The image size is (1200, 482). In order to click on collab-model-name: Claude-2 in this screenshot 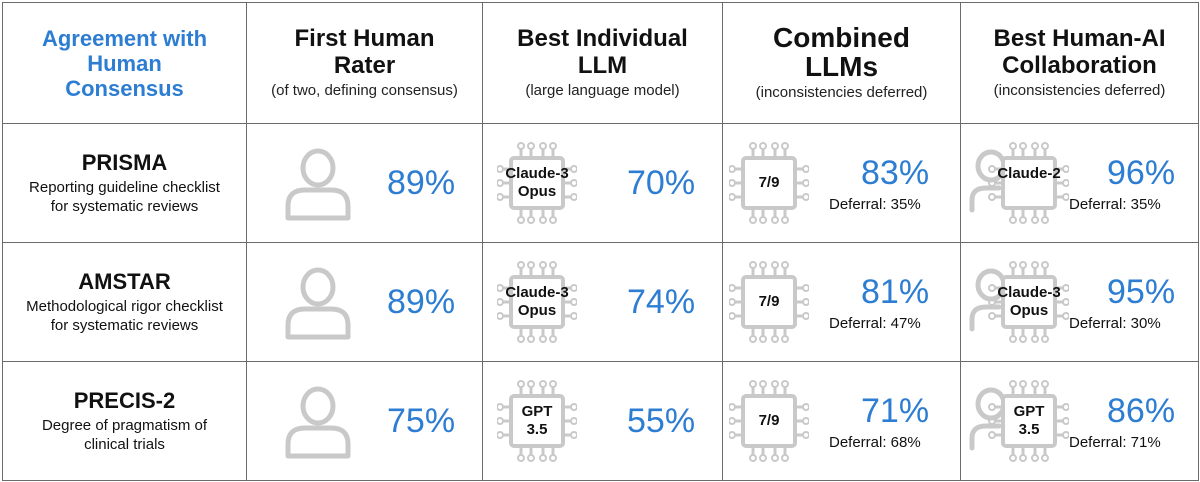, I will do `click(1029, 174)`.